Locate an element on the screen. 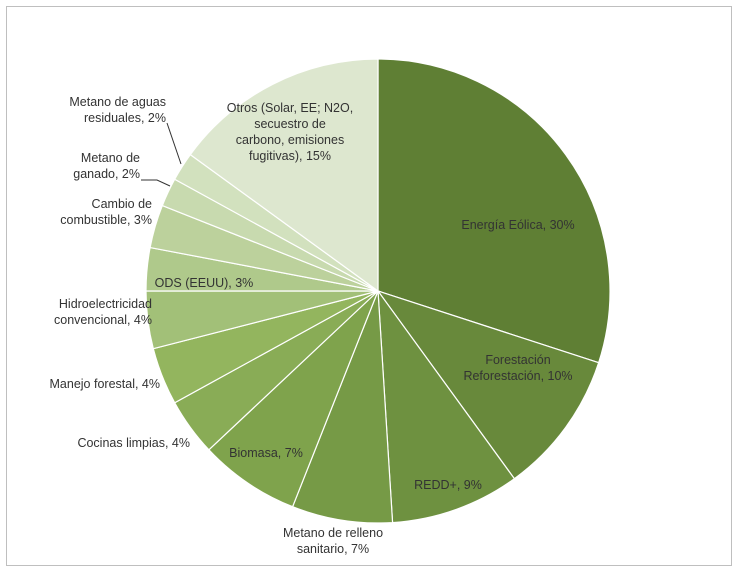  slice-label-1: Energía Eólica, 30% is located at coordinates (517, 225).